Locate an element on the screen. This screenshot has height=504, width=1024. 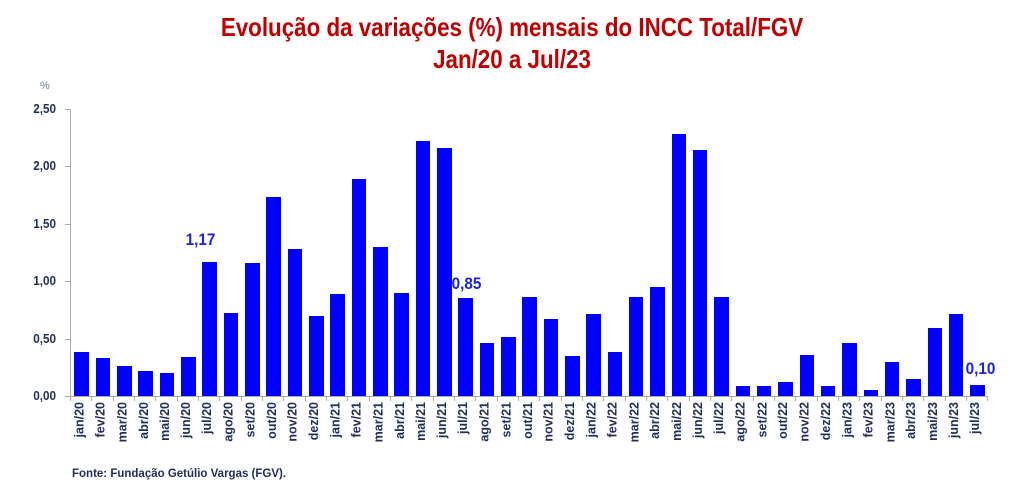
x-tick-label-text: jul/23 is located at coordinates (975, 418).